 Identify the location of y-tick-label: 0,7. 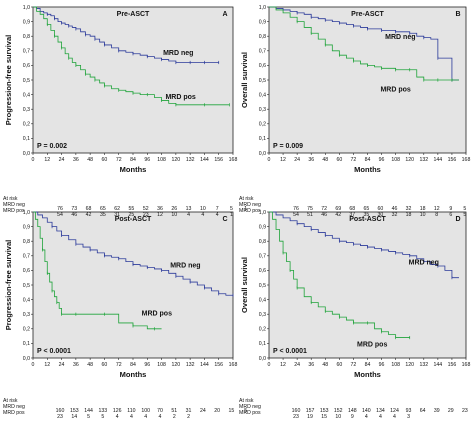
(26, 52).